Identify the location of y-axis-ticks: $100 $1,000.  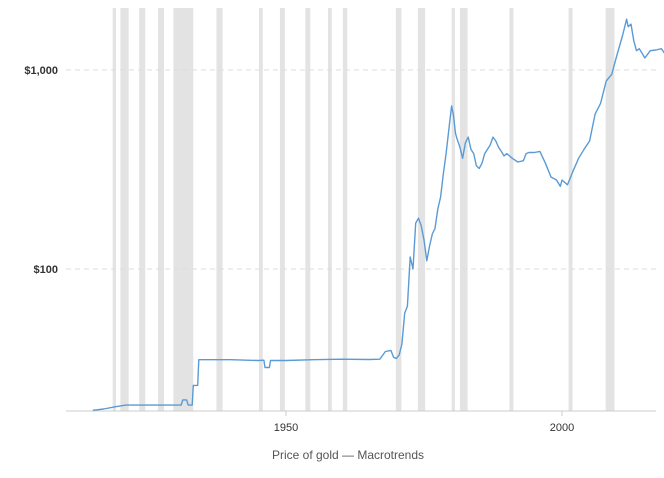
(41, 170).